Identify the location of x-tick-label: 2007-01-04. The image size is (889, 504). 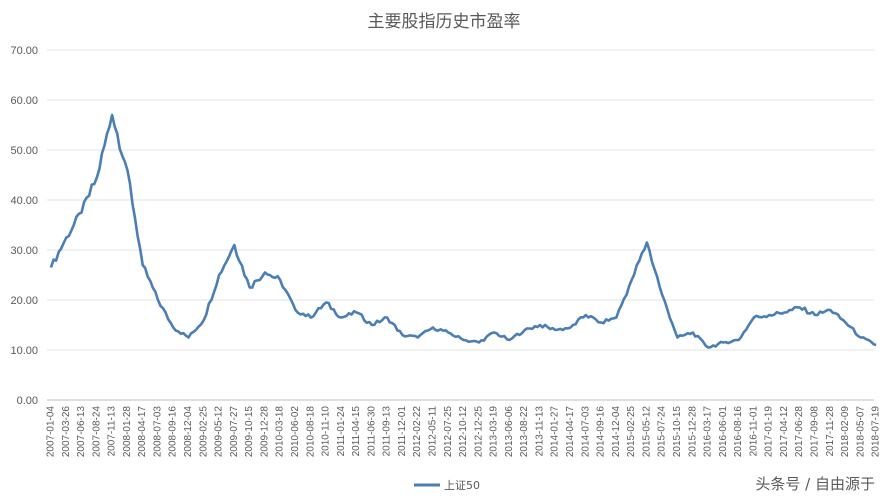
(51, 432).